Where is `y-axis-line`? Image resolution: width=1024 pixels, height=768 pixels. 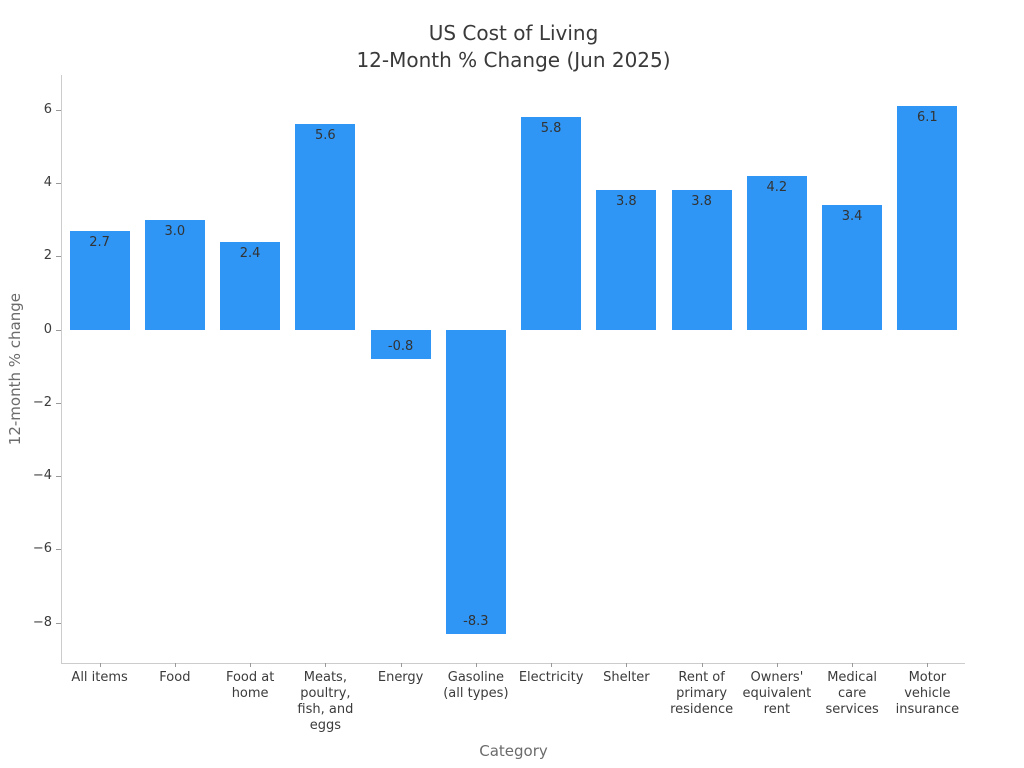
y-axis-line is located at coordinates (61, 369).